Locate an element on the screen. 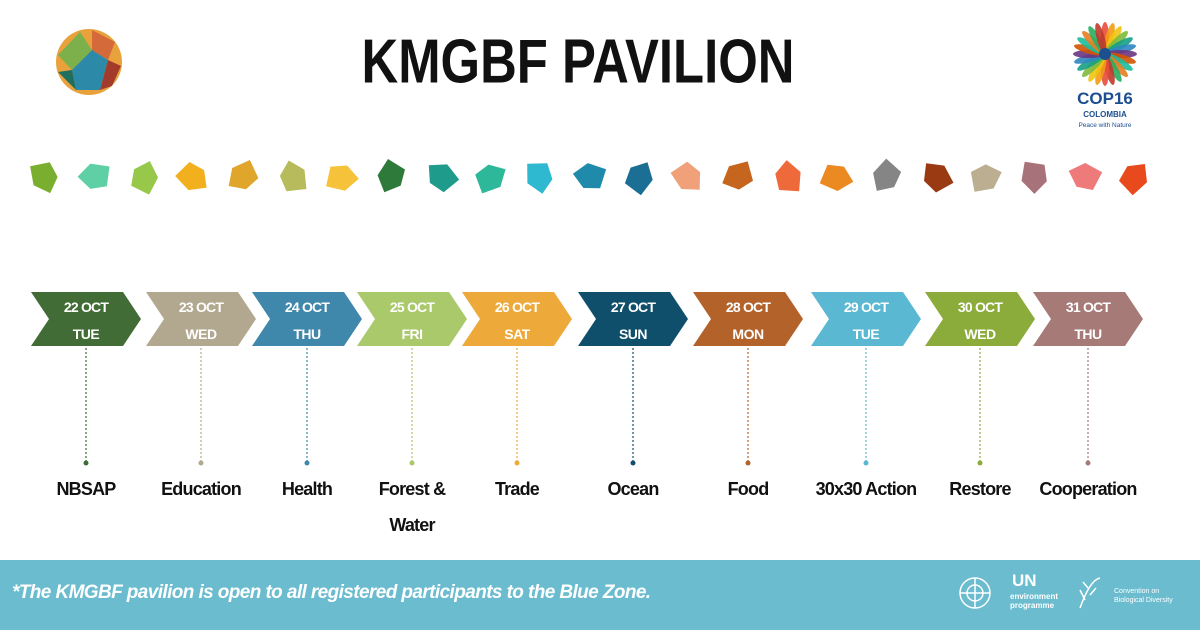  theme-label: 30x30 Action is located at coordinates (866, 489).